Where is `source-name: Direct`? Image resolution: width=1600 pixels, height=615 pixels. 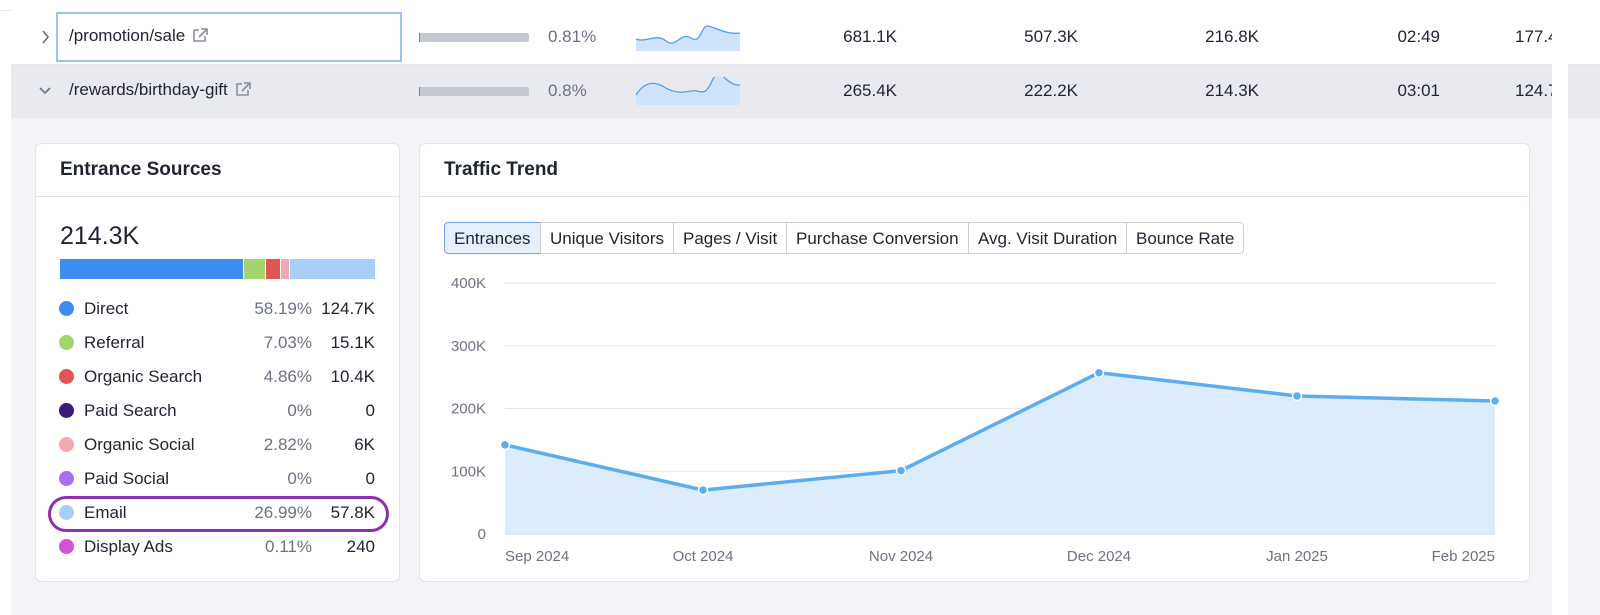 source-name: Direct is located at coordinates (106, 308).